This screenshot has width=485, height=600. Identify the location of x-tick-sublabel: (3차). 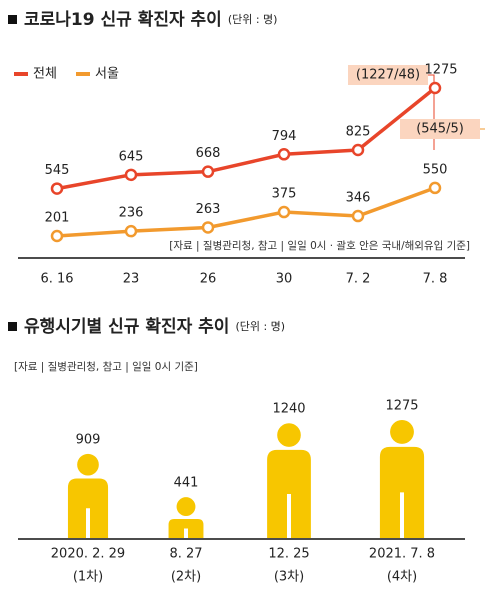
(289, 577).